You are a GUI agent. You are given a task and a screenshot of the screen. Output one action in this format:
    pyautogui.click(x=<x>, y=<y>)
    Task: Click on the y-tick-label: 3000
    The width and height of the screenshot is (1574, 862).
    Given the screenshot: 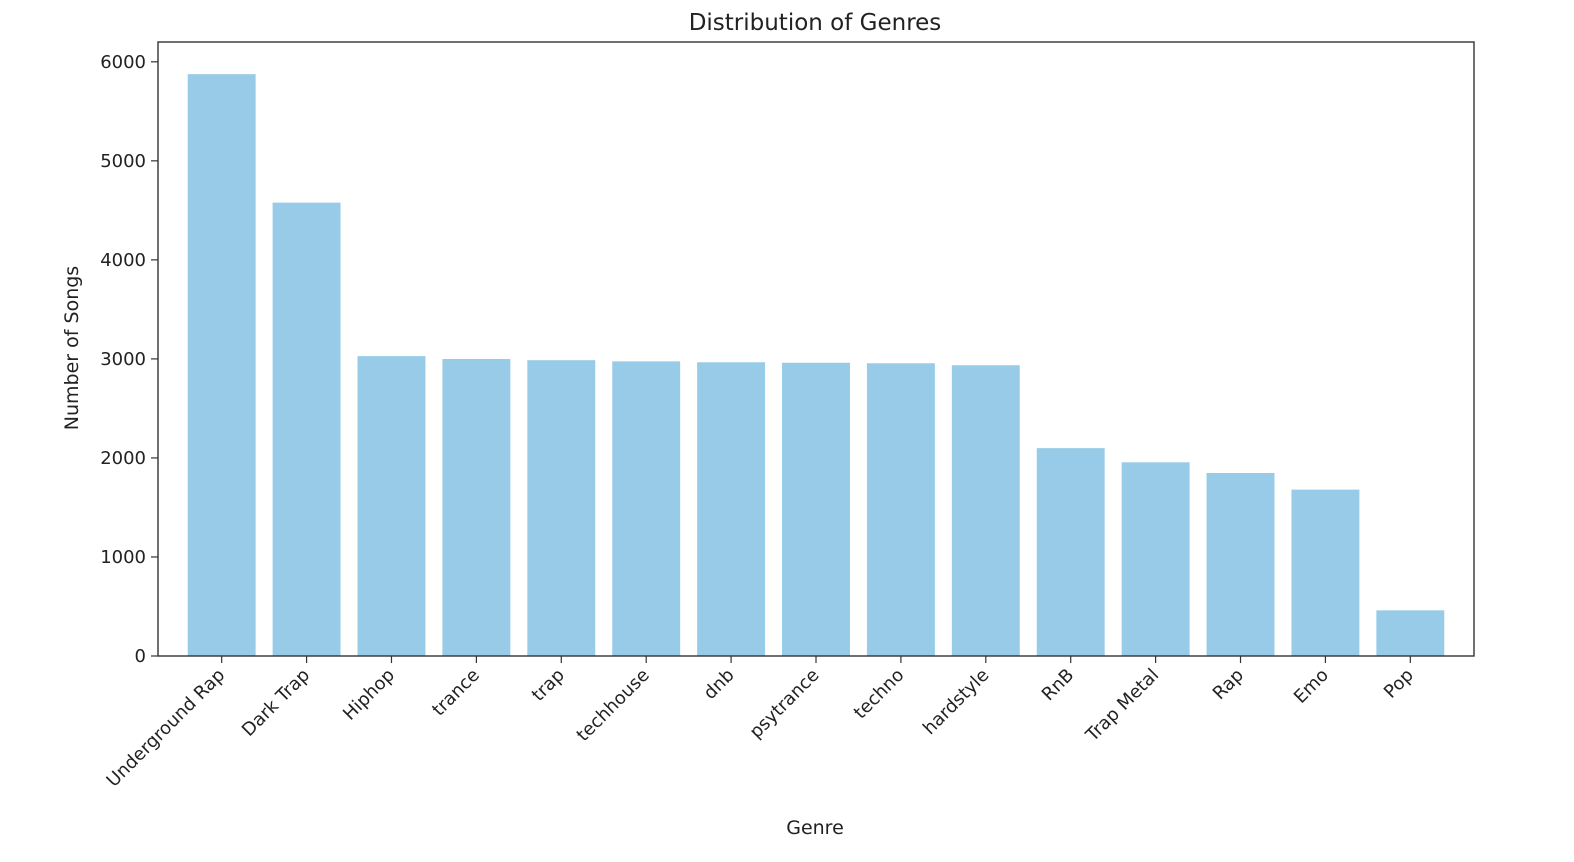 What is the action you would take?
    pyautogui.click(x=123, y=359)
    